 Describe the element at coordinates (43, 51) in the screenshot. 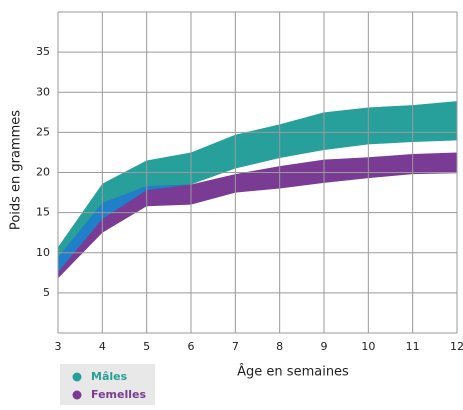

I see `y-tick-label: 35` at that location.